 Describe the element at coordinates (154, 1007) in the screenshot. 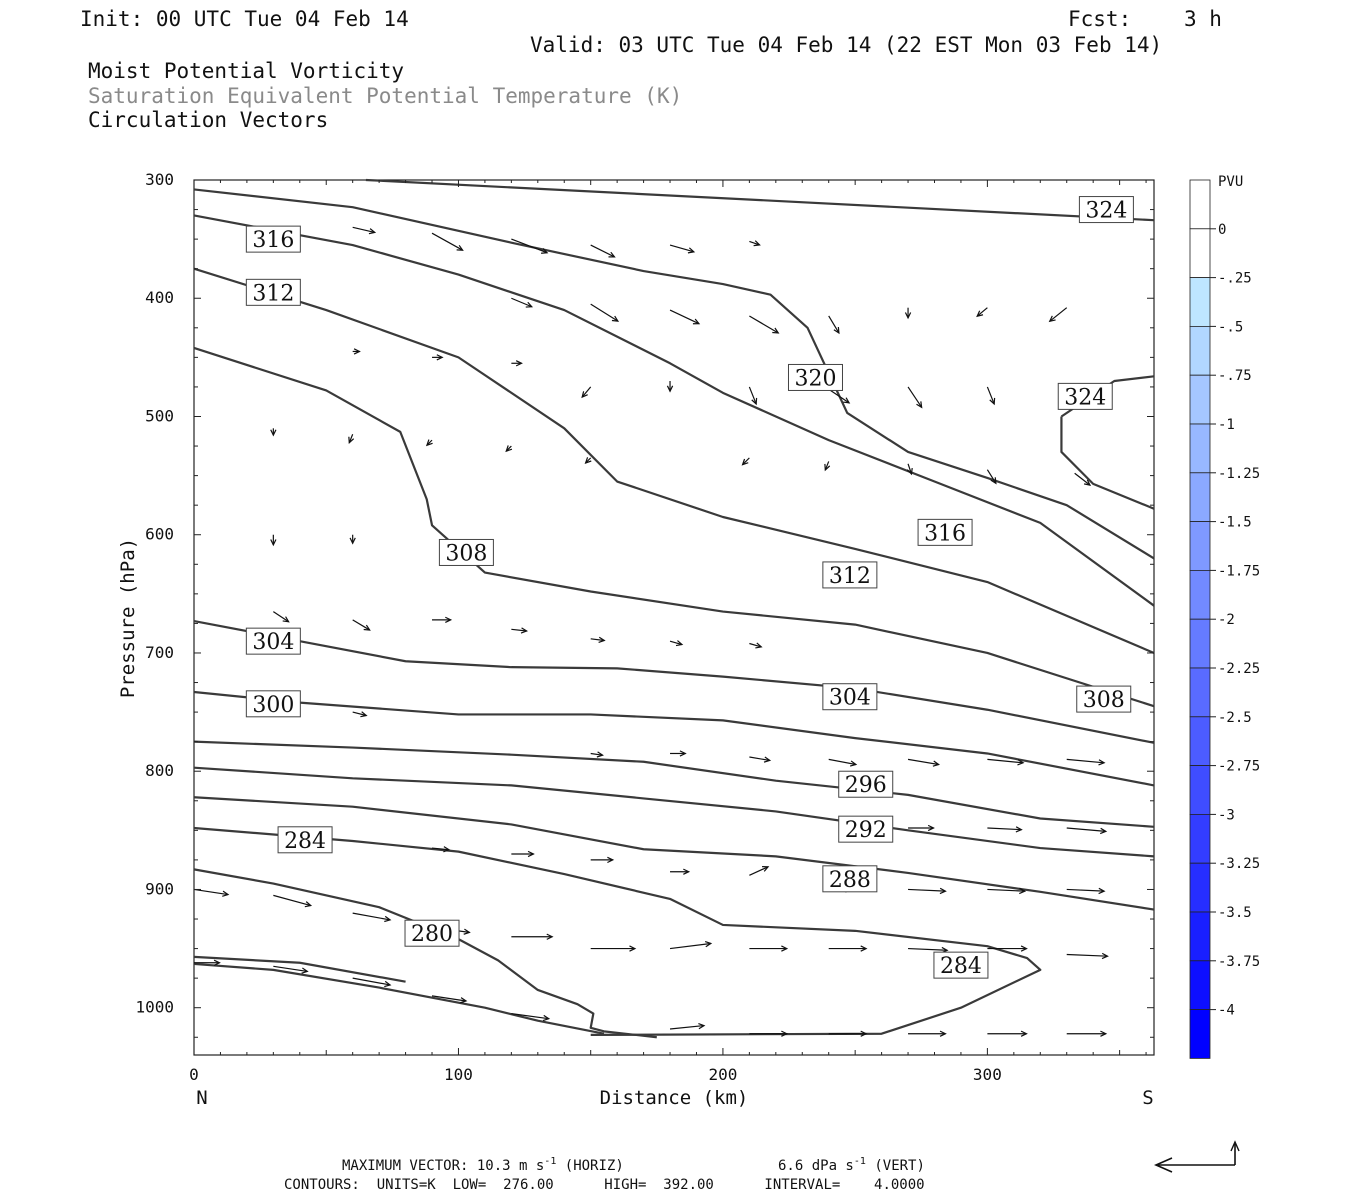

I see `y-tick-label: 1000` at that location.